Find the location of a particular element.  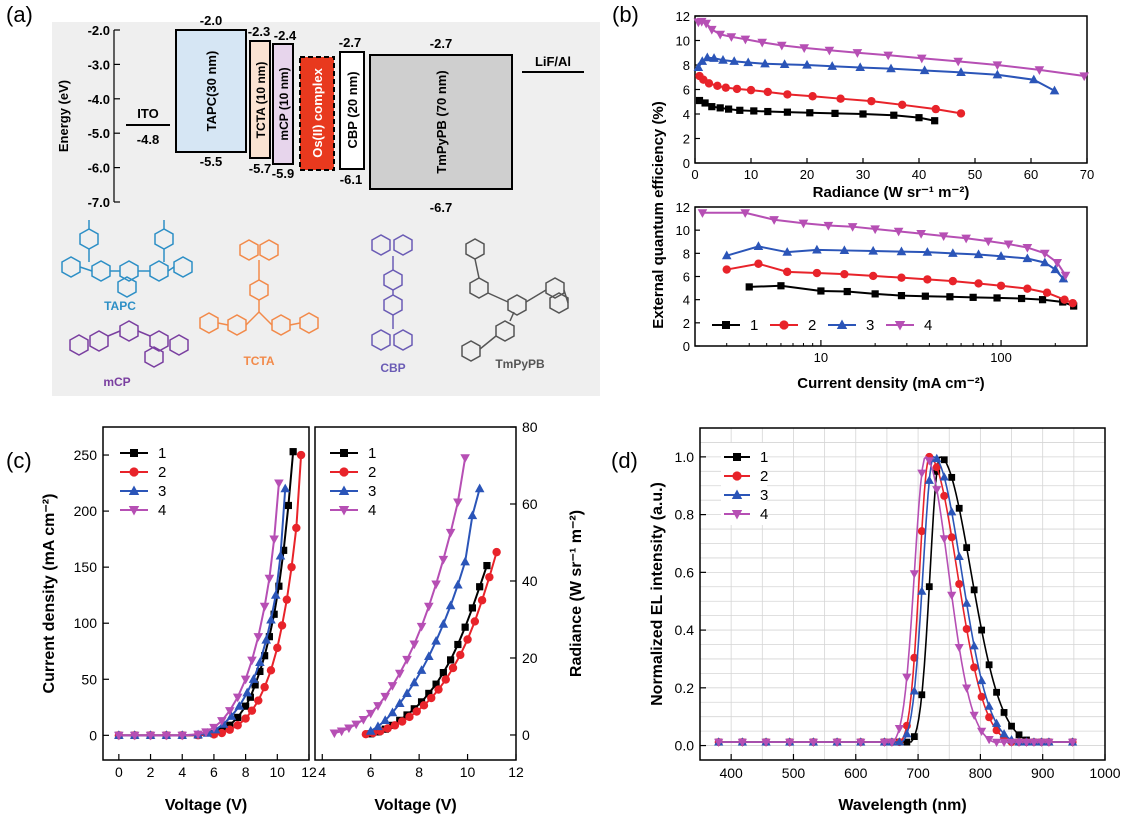

tmpypb-layer is located at coordinates (441, 122).